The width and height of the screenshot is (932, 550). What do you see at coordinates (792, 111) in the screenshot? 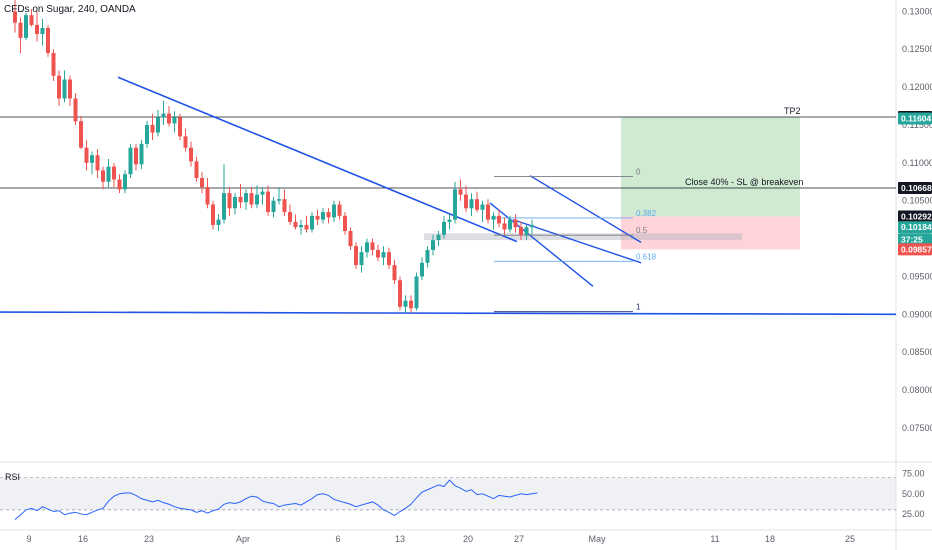
I see `tp2-label: TP2` at bounding box center [792, 111].